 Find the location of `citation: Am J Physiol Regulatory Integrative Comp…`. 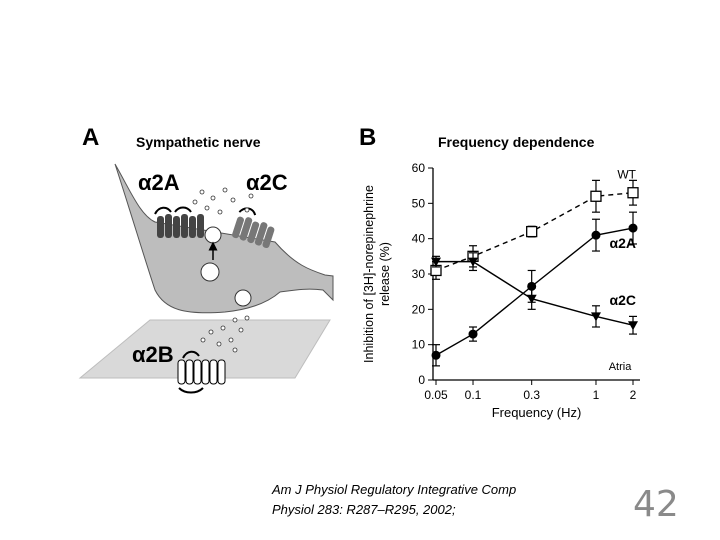

citation: Am J Physiol Regulatory Integrative Comp… is located at coordinates (447, 500).